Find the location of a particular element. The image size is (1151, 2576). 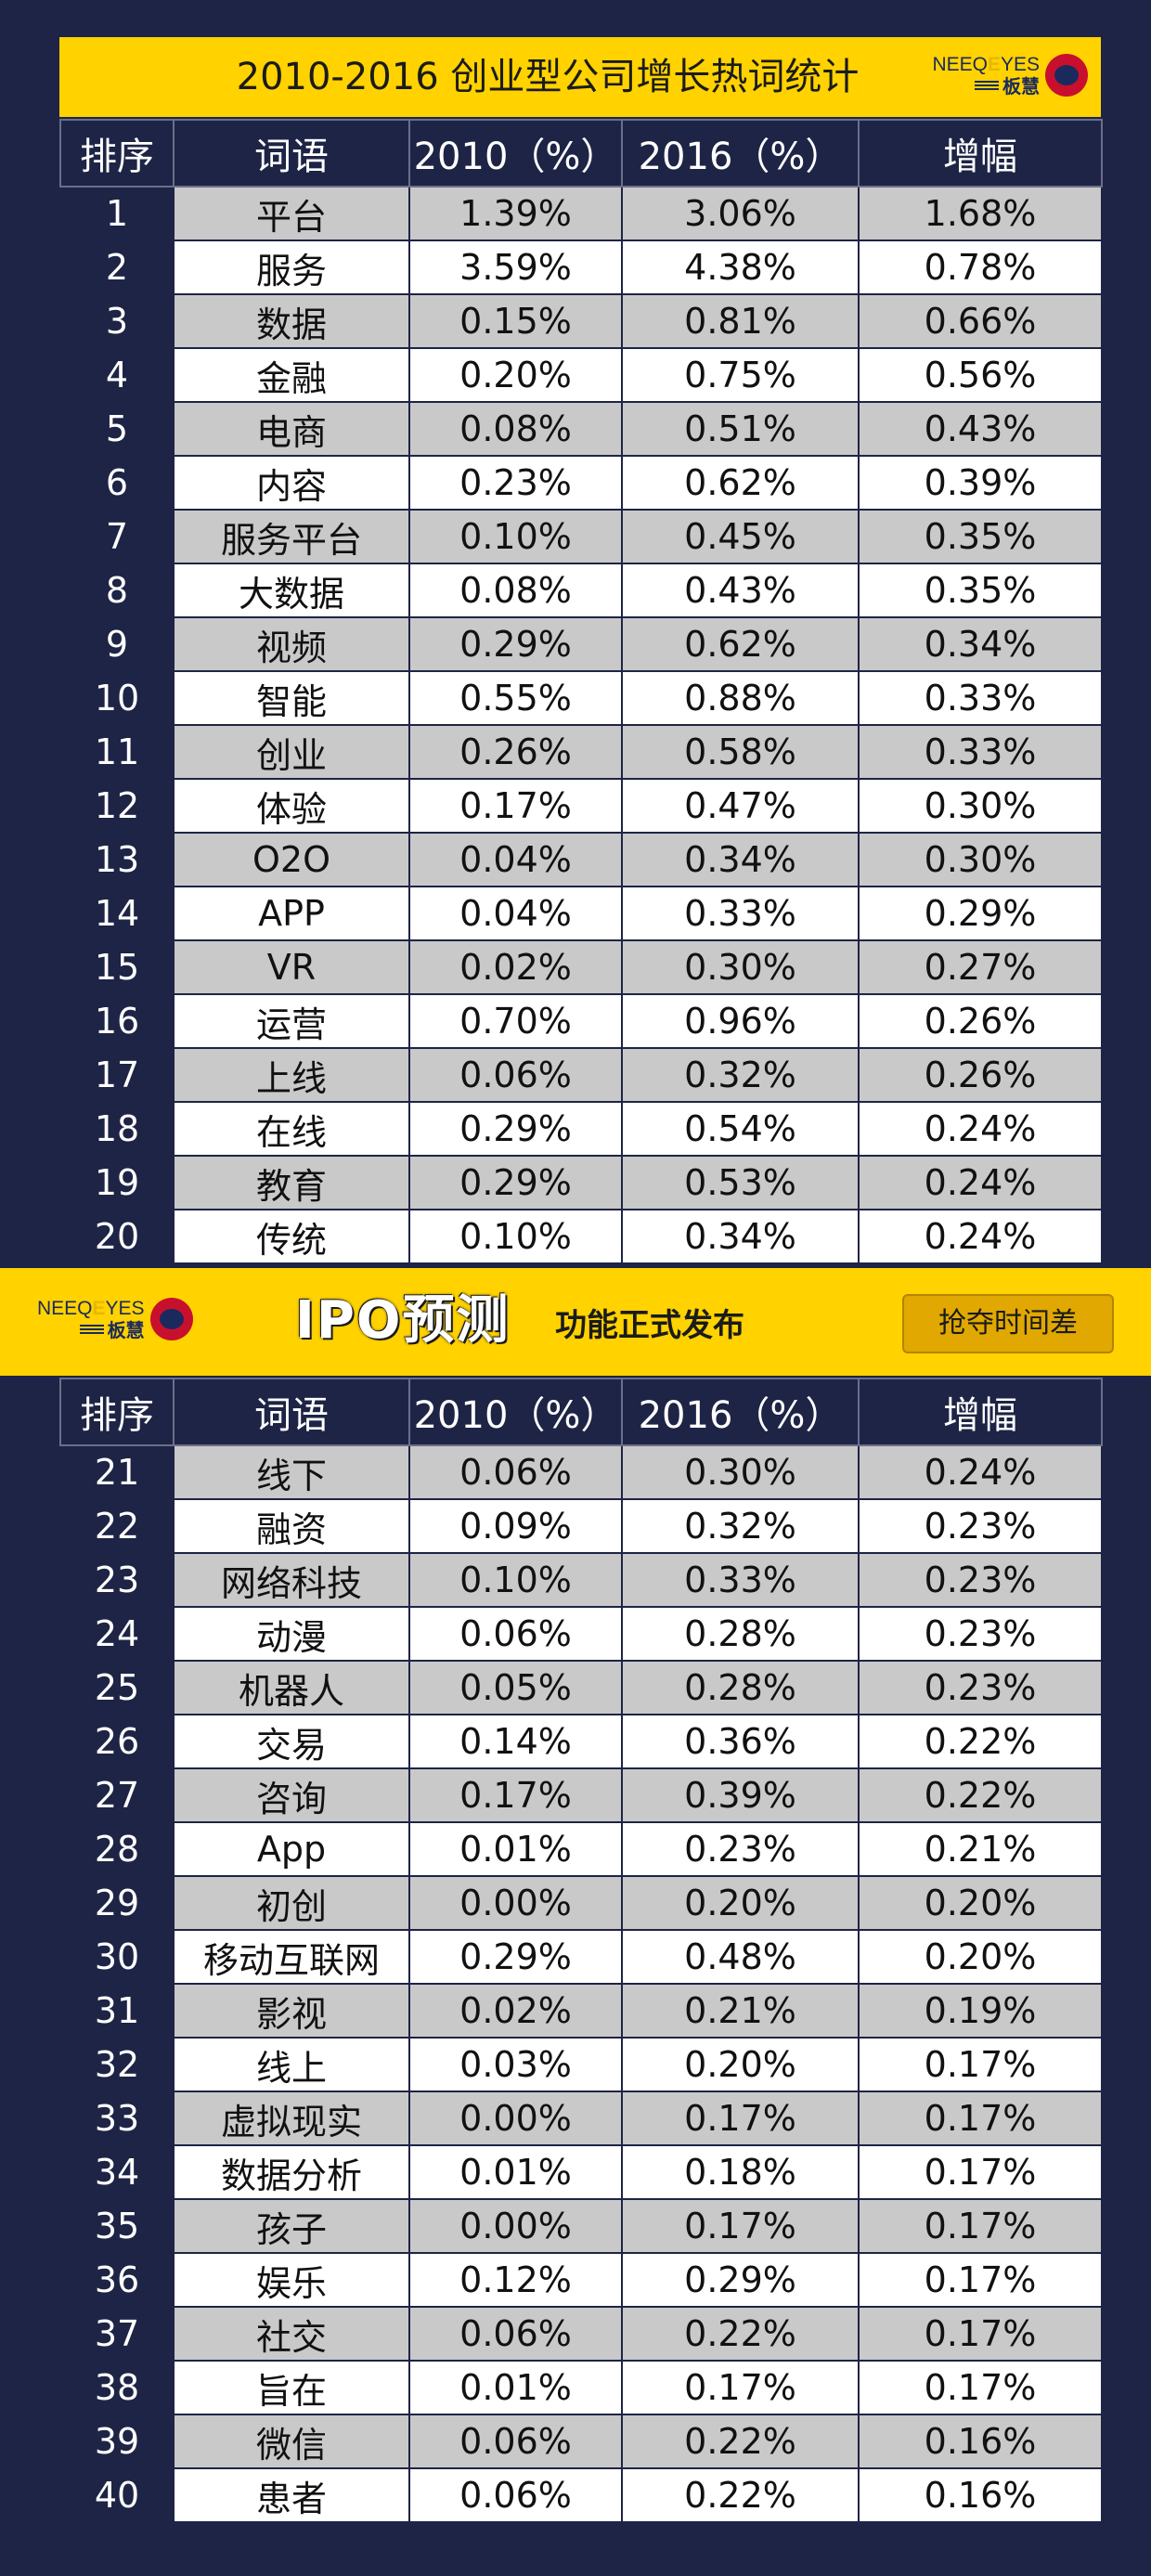

value-2016-cell: 0.18% is located at coordinates (740, 2172).